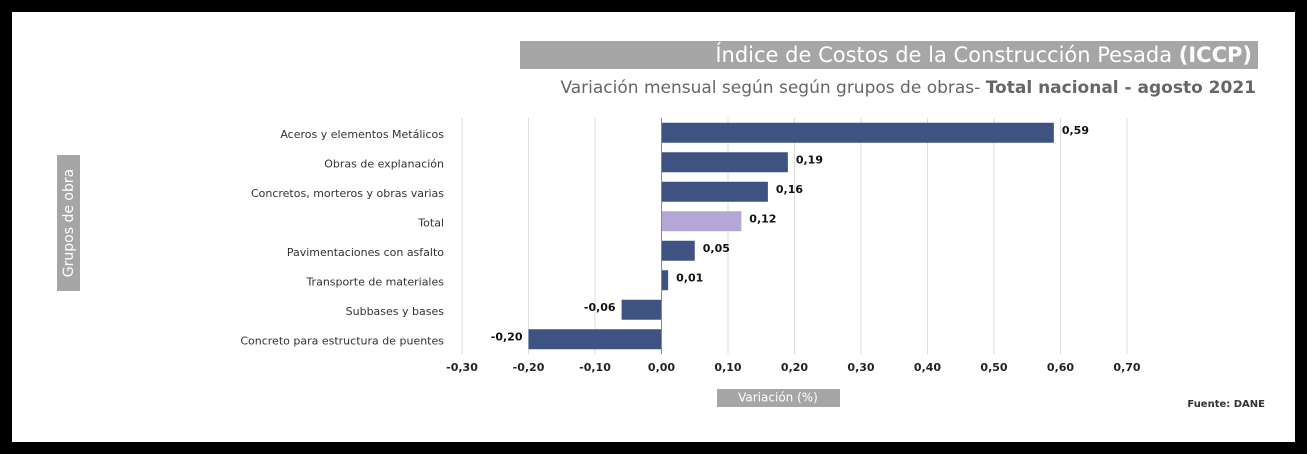 The image size is (1307, 454). What do you see at coordinates (1126, 367) in the screenshot?
I see `x-tick-label: 0,70` at bounding box center [1126, 367].